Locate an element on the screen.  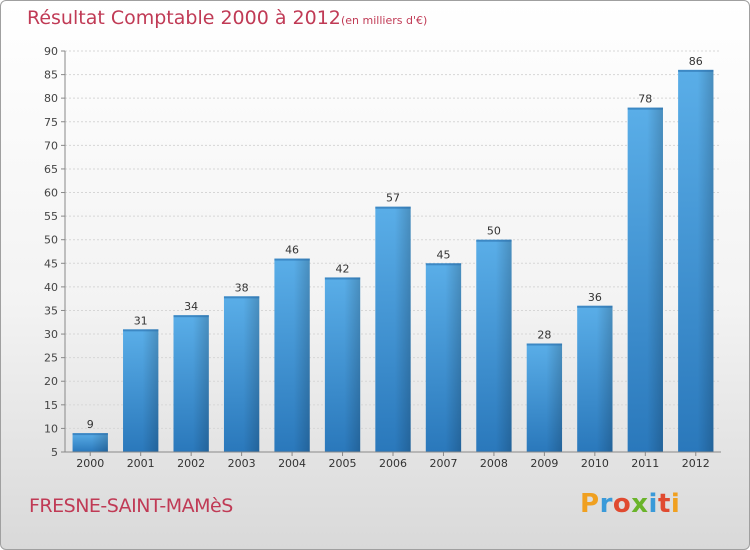
data-label: 9 is located at coordinates (90, 424).